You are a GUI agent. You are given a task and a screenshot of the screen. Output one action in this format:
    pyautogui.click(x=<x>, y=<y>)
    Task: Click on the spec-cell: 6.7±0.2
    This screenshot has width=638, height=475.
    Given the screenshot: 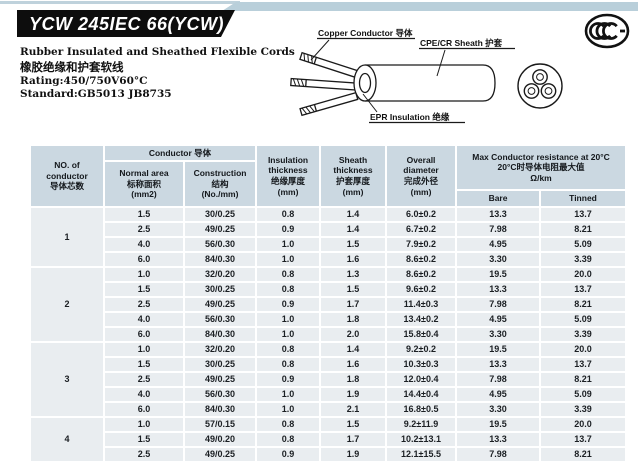 What is the action you would take?
    pyautogui.click(x=421, y=229)
    